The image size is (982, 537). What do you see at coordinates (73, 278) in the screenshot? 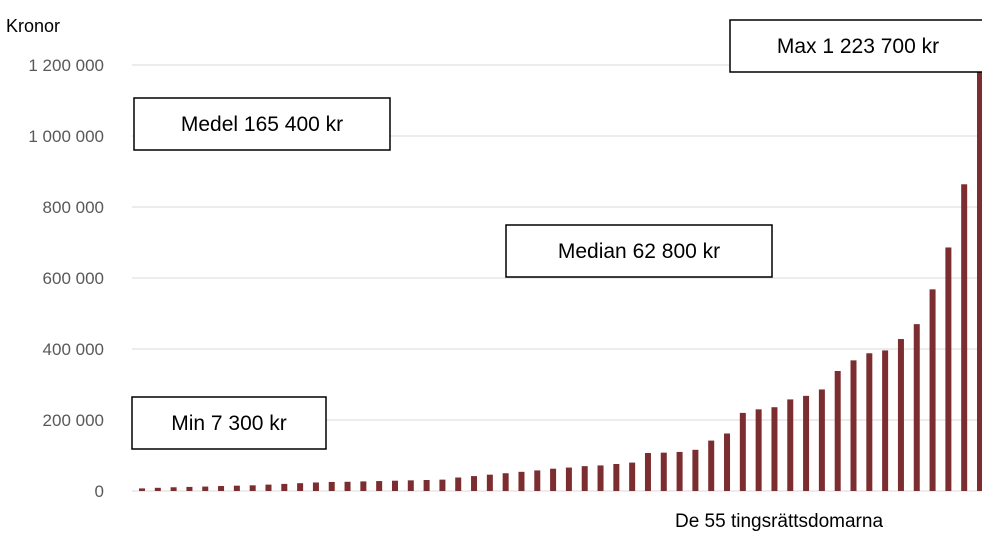
I see `y-tick-label: 600 000` at bounding box center [73, 278].